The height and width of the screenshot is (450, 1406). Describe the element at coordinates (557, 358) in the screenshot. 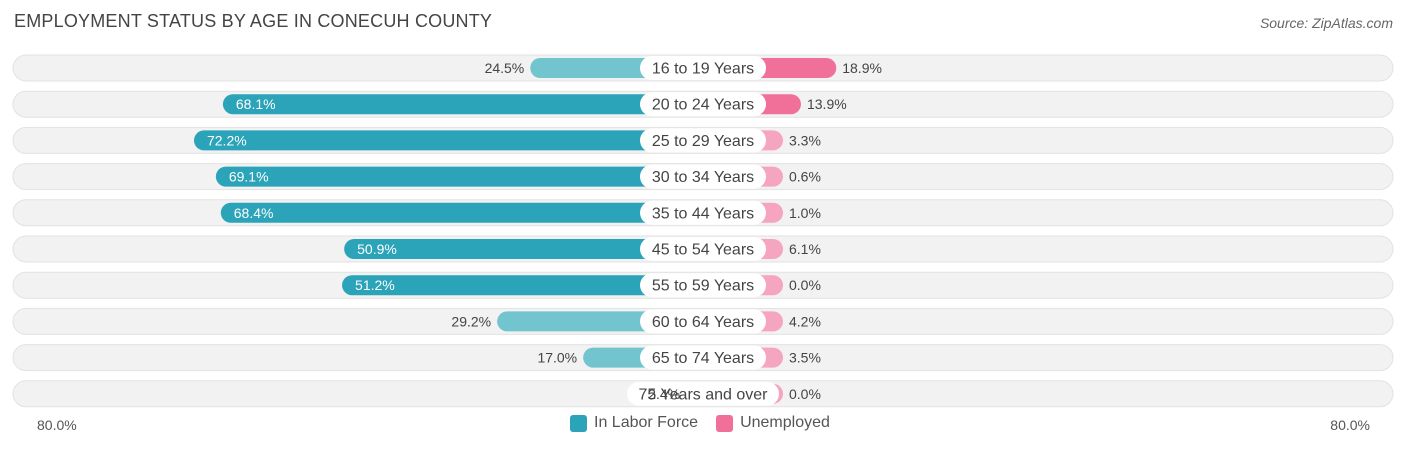

I see `value-label-labor: 17.0%` at that location.